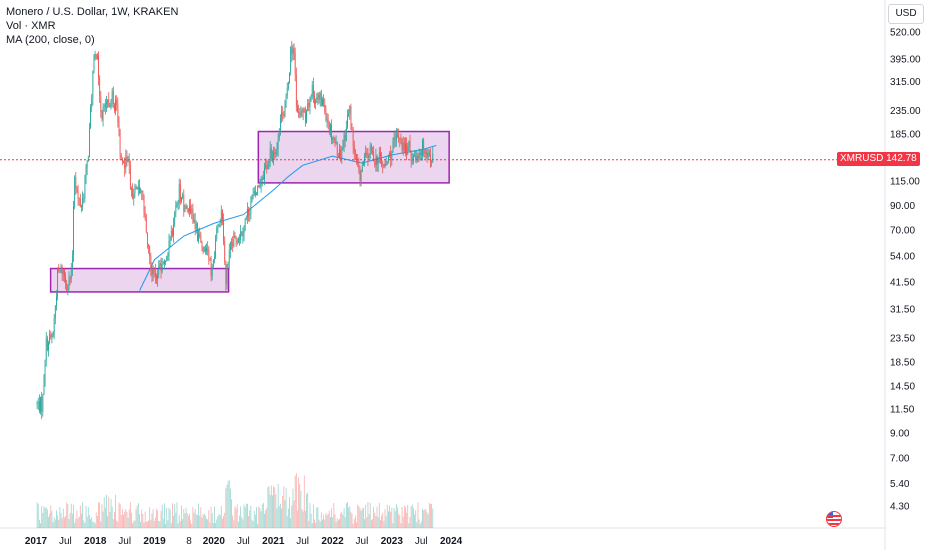 The image size is (932, 550). I want to click on us-flag-icon, so click(834, 519).